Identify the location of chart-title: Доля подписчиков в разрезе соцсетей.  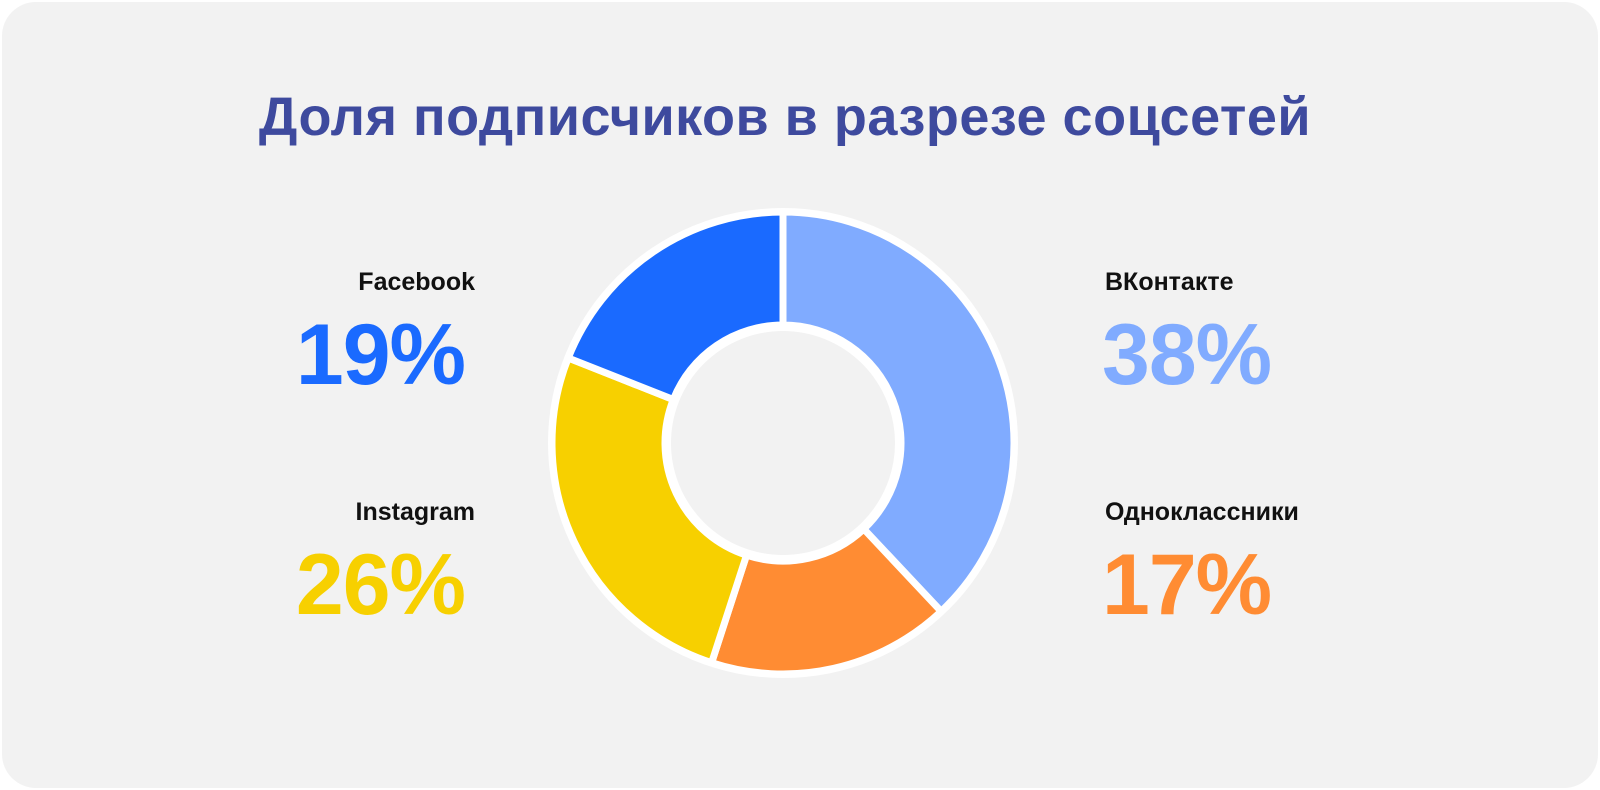
(785, 117).